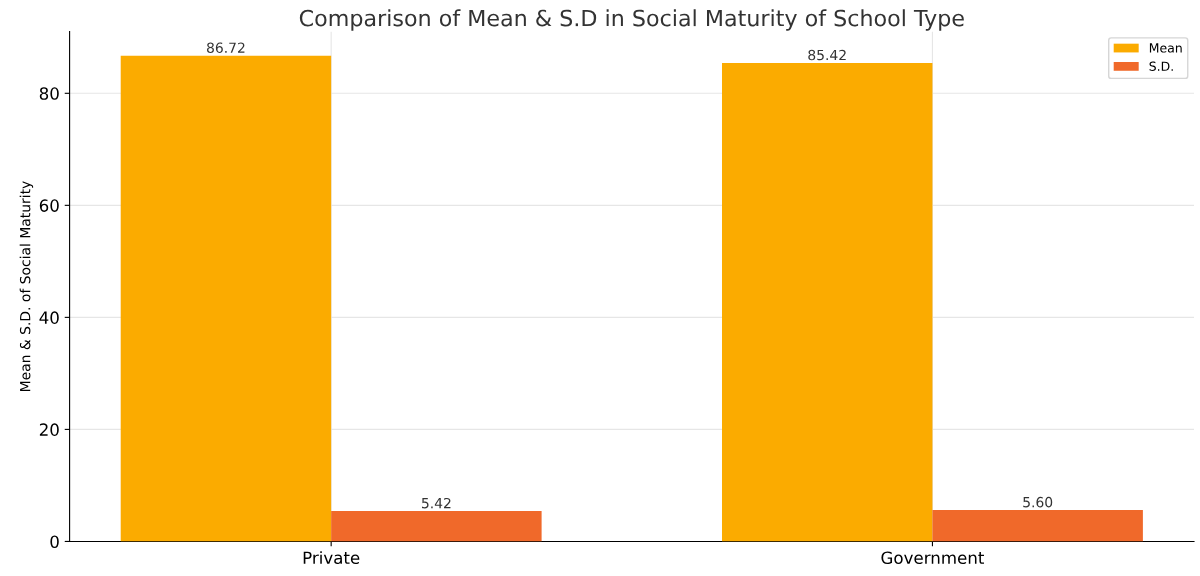 The width and height of the screenshot is (1200, 576). I want to click on legend-label: Mean, so click(1165, 48).